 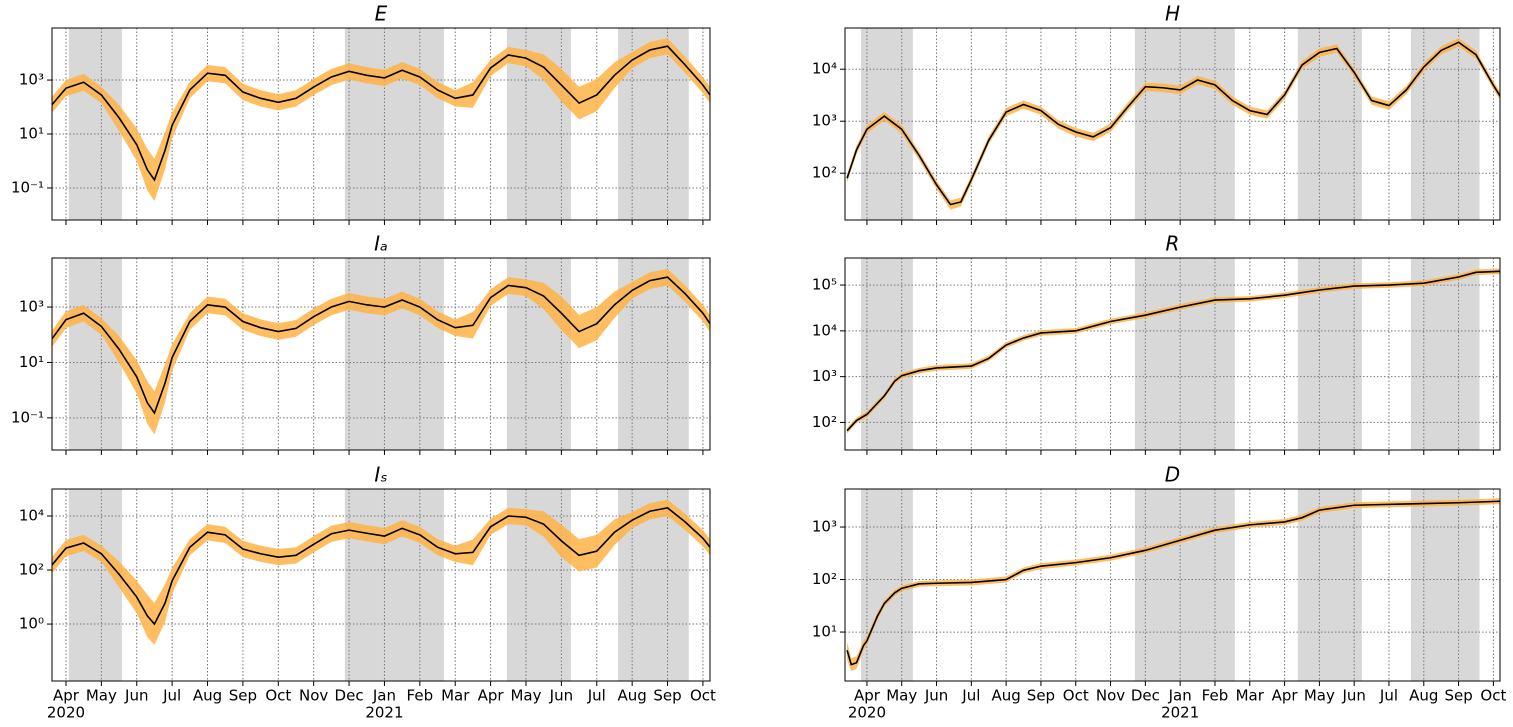 What do you see at coordinates (349, 696) in the screenshot?
I see `x-tick-label: Dec` at bounding box center [349, 696].